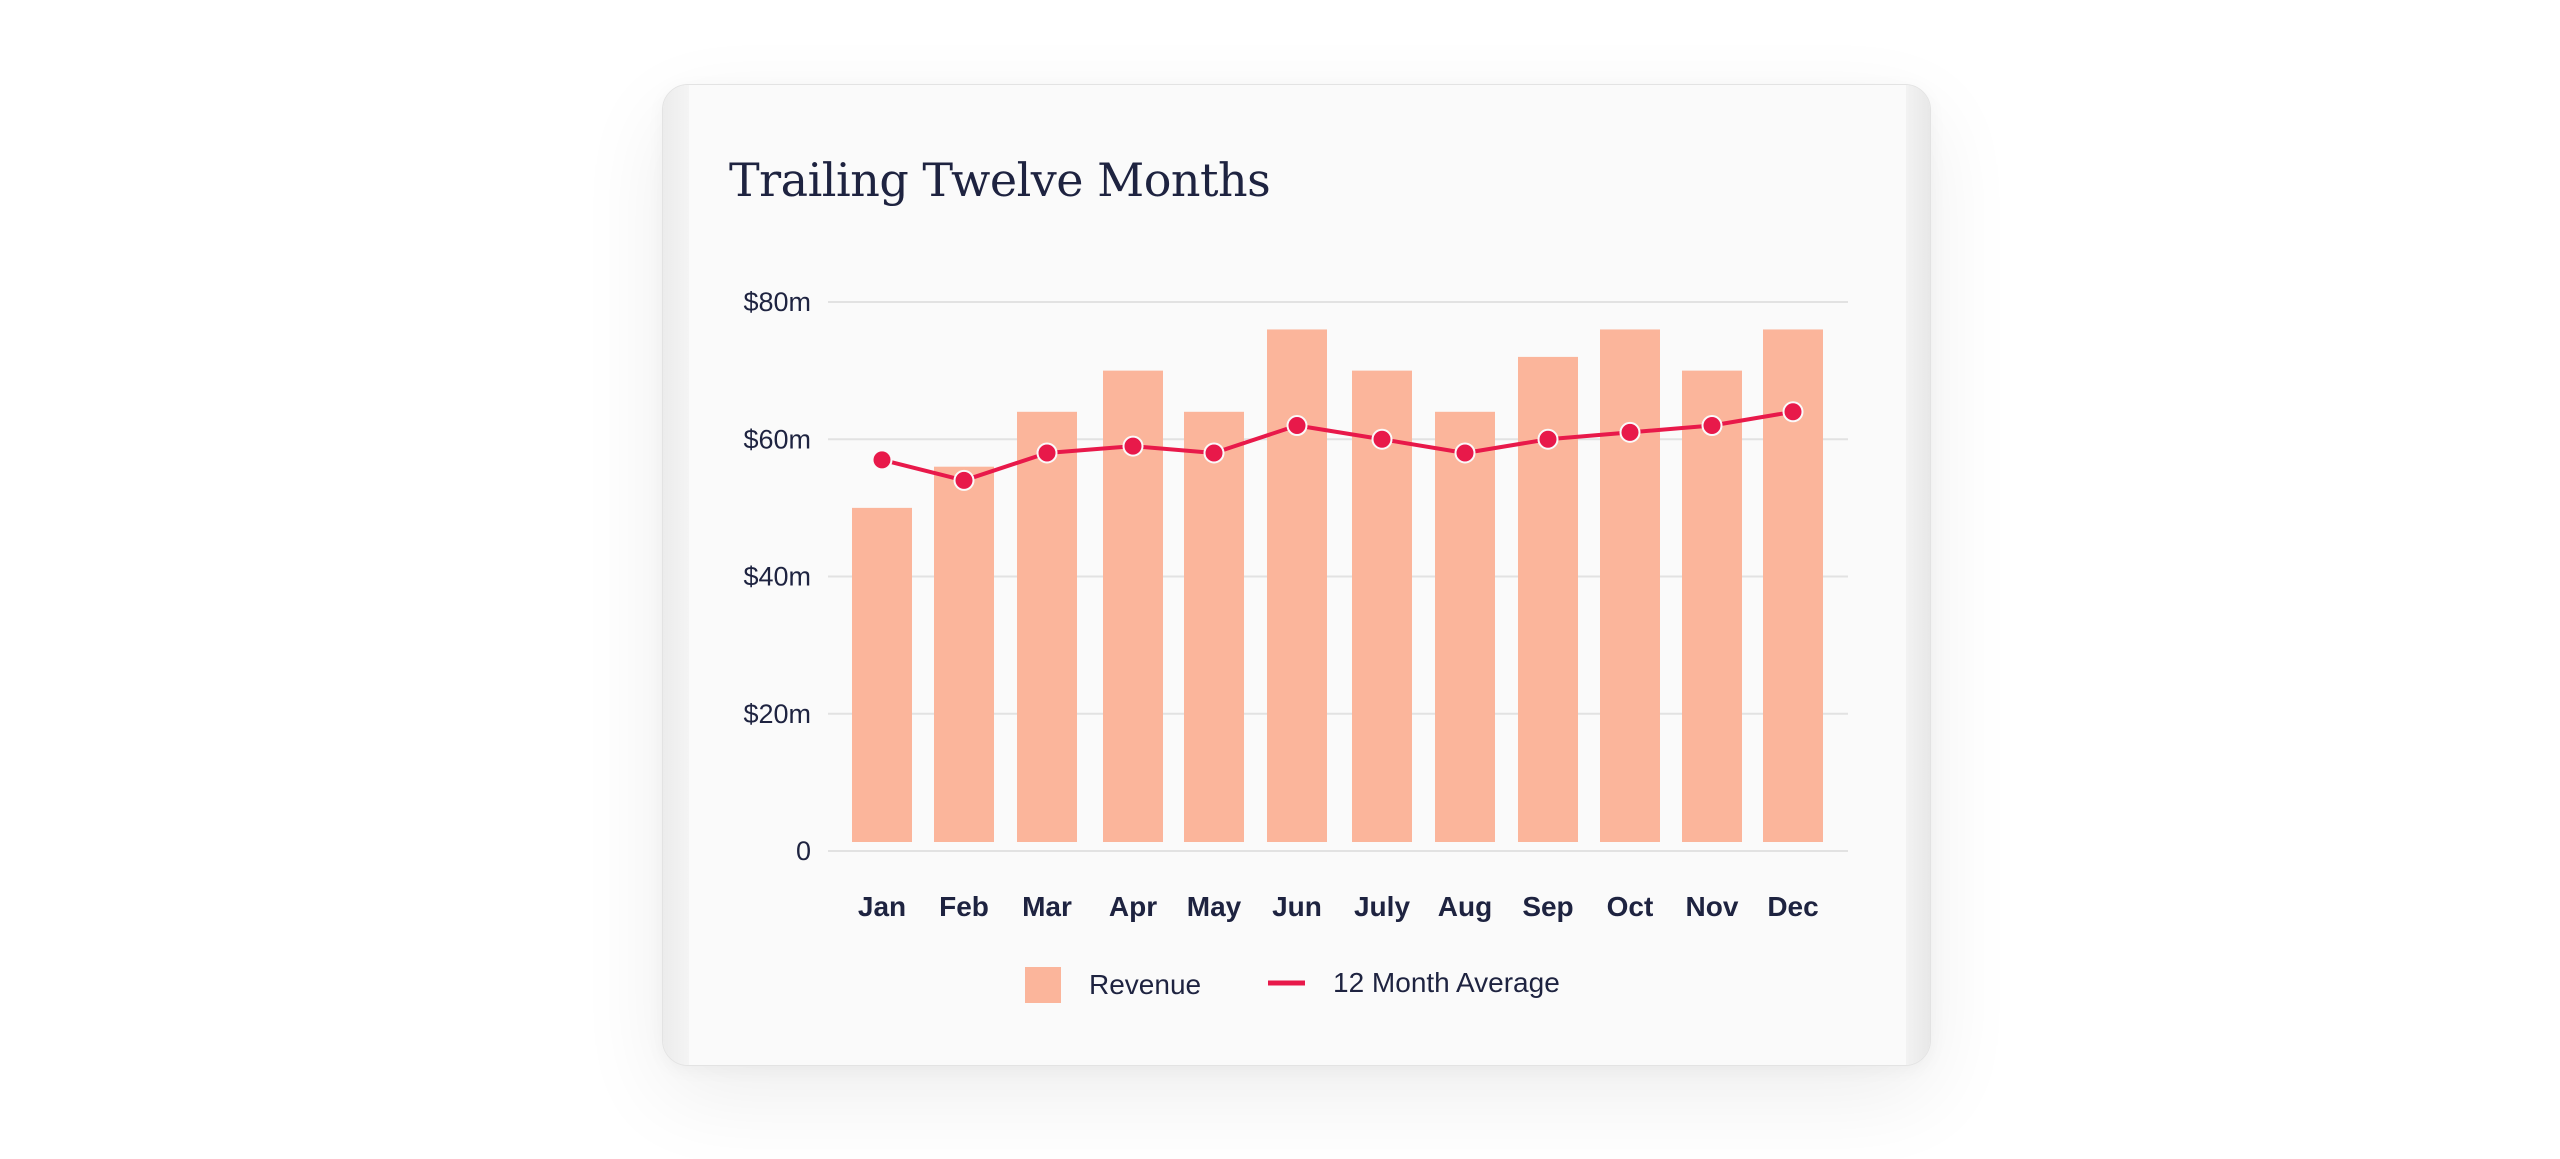 The width and height of the screenshot is (2560, 1159). What do you see at coordinates (1292, 985) in the screenshot?
I see `legend: Revenue 12 Month Average` at bounding box center [1292, 985].